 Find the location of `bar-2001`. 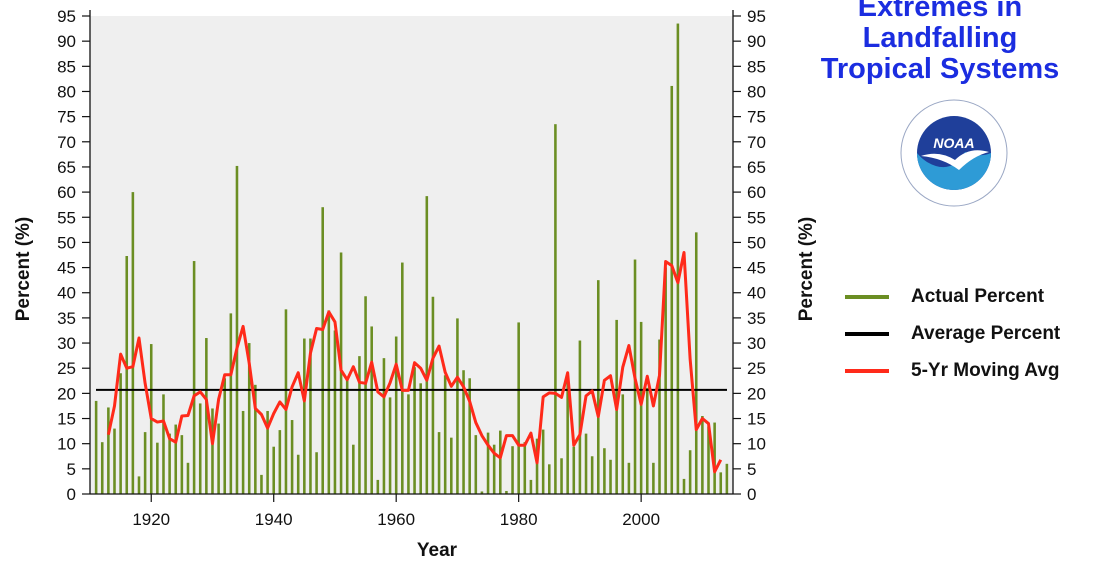

bar-2001 is located at coordinates (647, 440).